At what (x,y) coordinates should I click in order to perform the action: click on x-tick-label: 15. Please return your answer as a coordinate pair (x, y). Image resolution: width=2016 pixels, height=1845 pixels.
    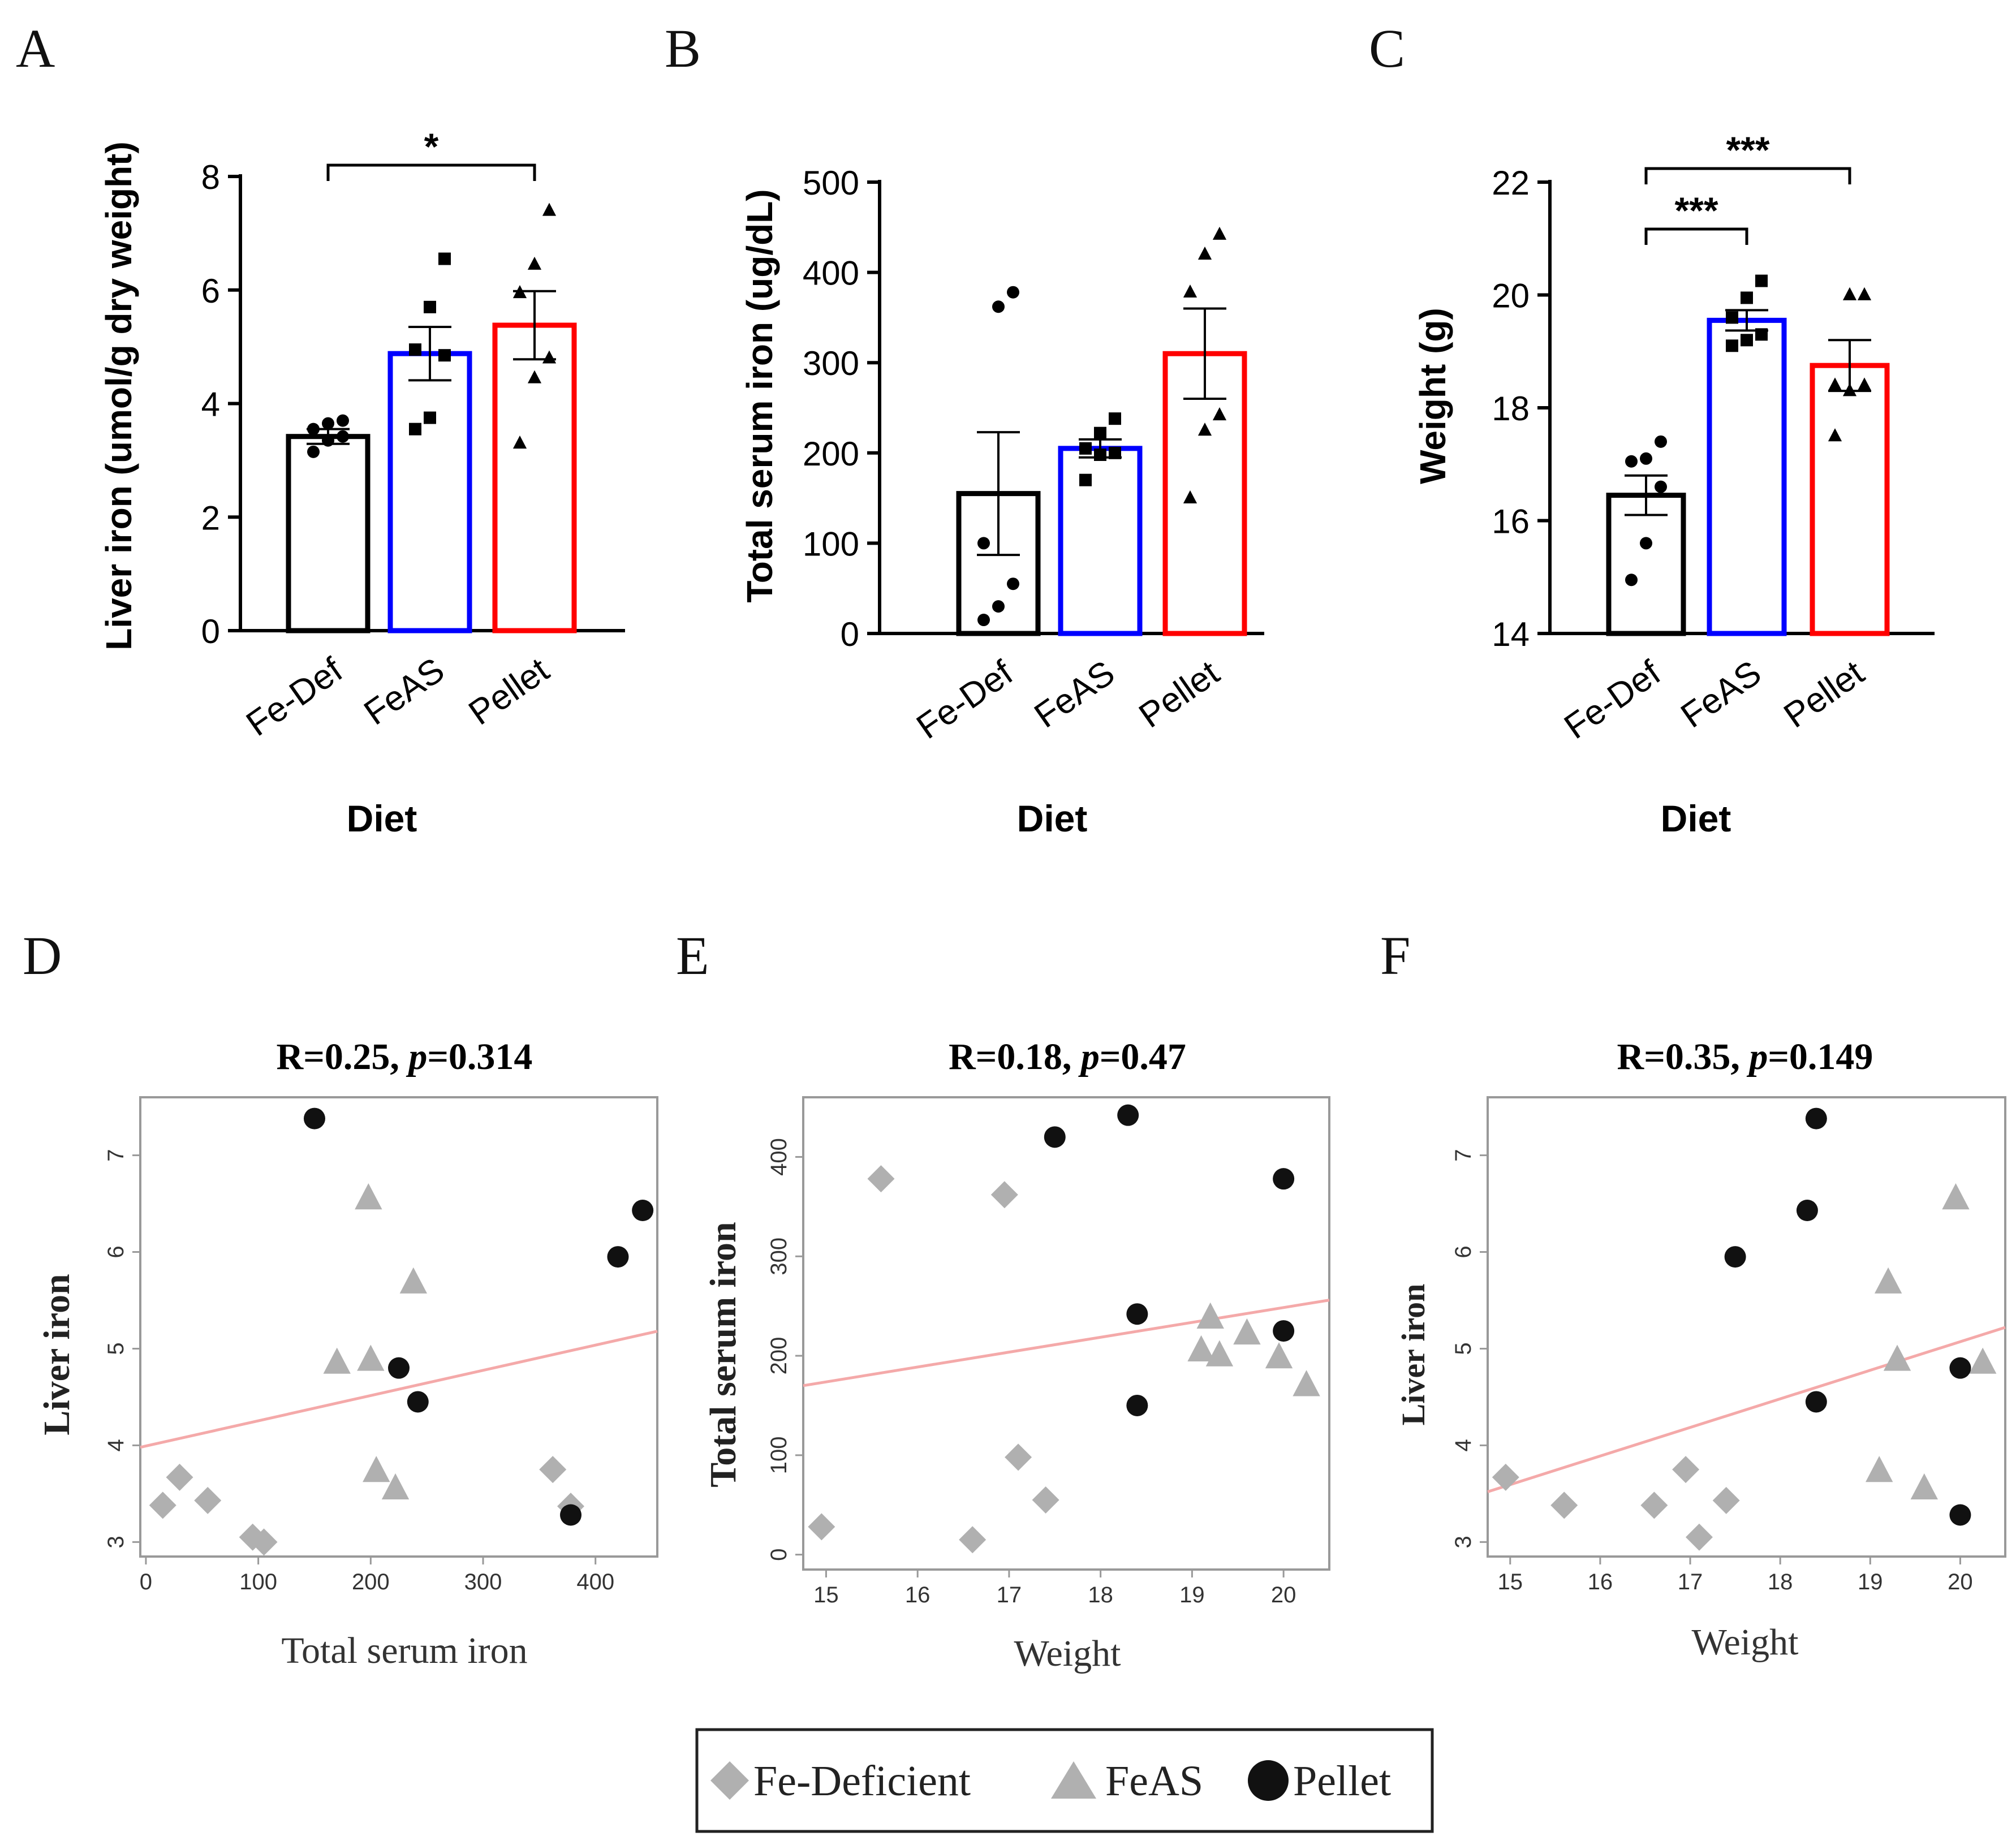
    Looking at the image, I should click on (826, 1595).